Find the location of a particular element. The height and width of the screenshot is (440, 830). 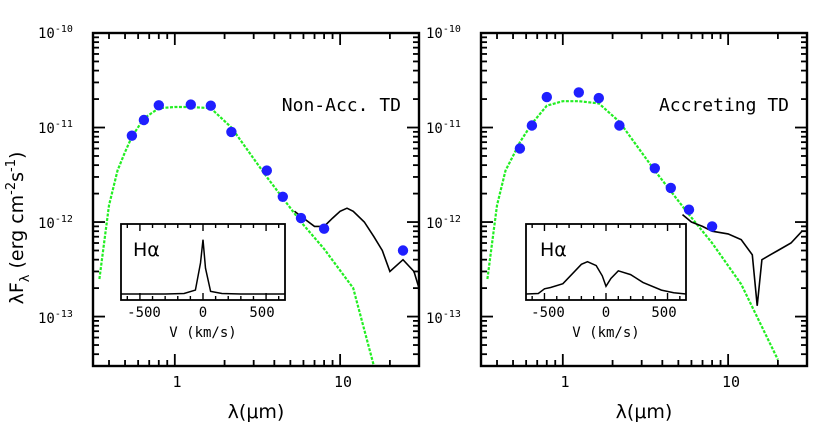

y-axis-label-sub: λ is located at coordinates (25, 278).